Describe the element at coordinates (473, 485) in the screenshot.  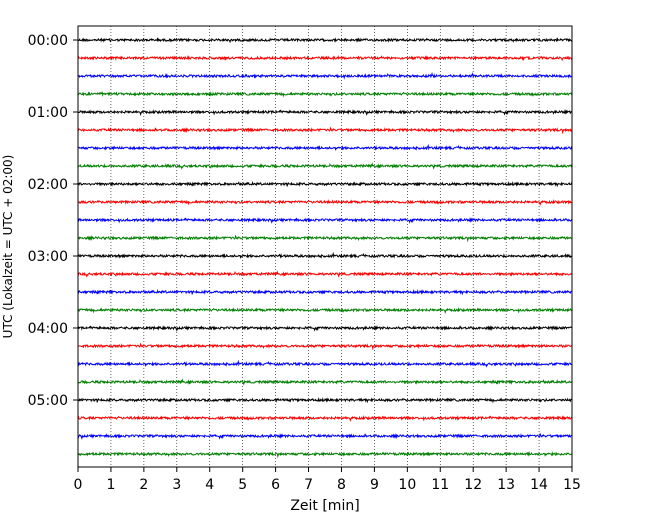
I see `x-tick-label: 12` at that location.